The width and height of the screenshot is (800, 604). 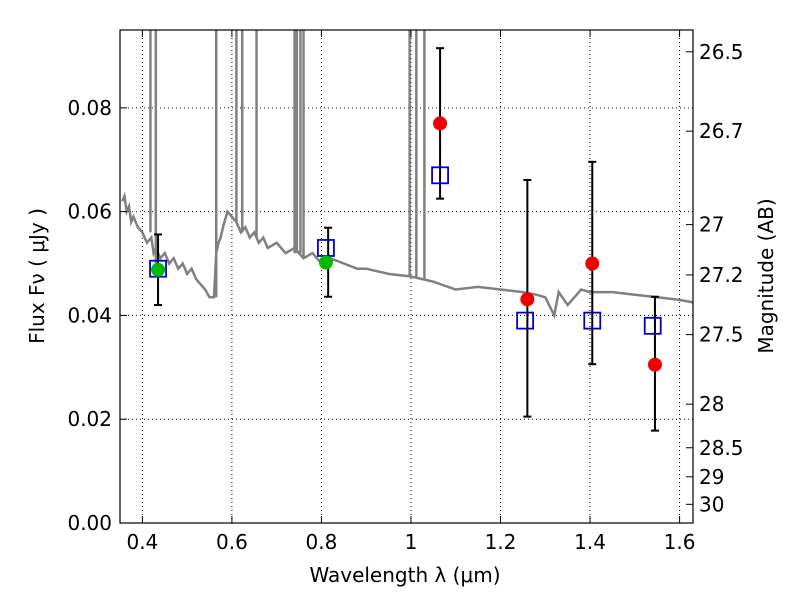 What do you see at coordinates (37, 276) in the screenshot?
I see `y-axis-label: Flux Fν ( μJy )` at bounding box center [37, 276].